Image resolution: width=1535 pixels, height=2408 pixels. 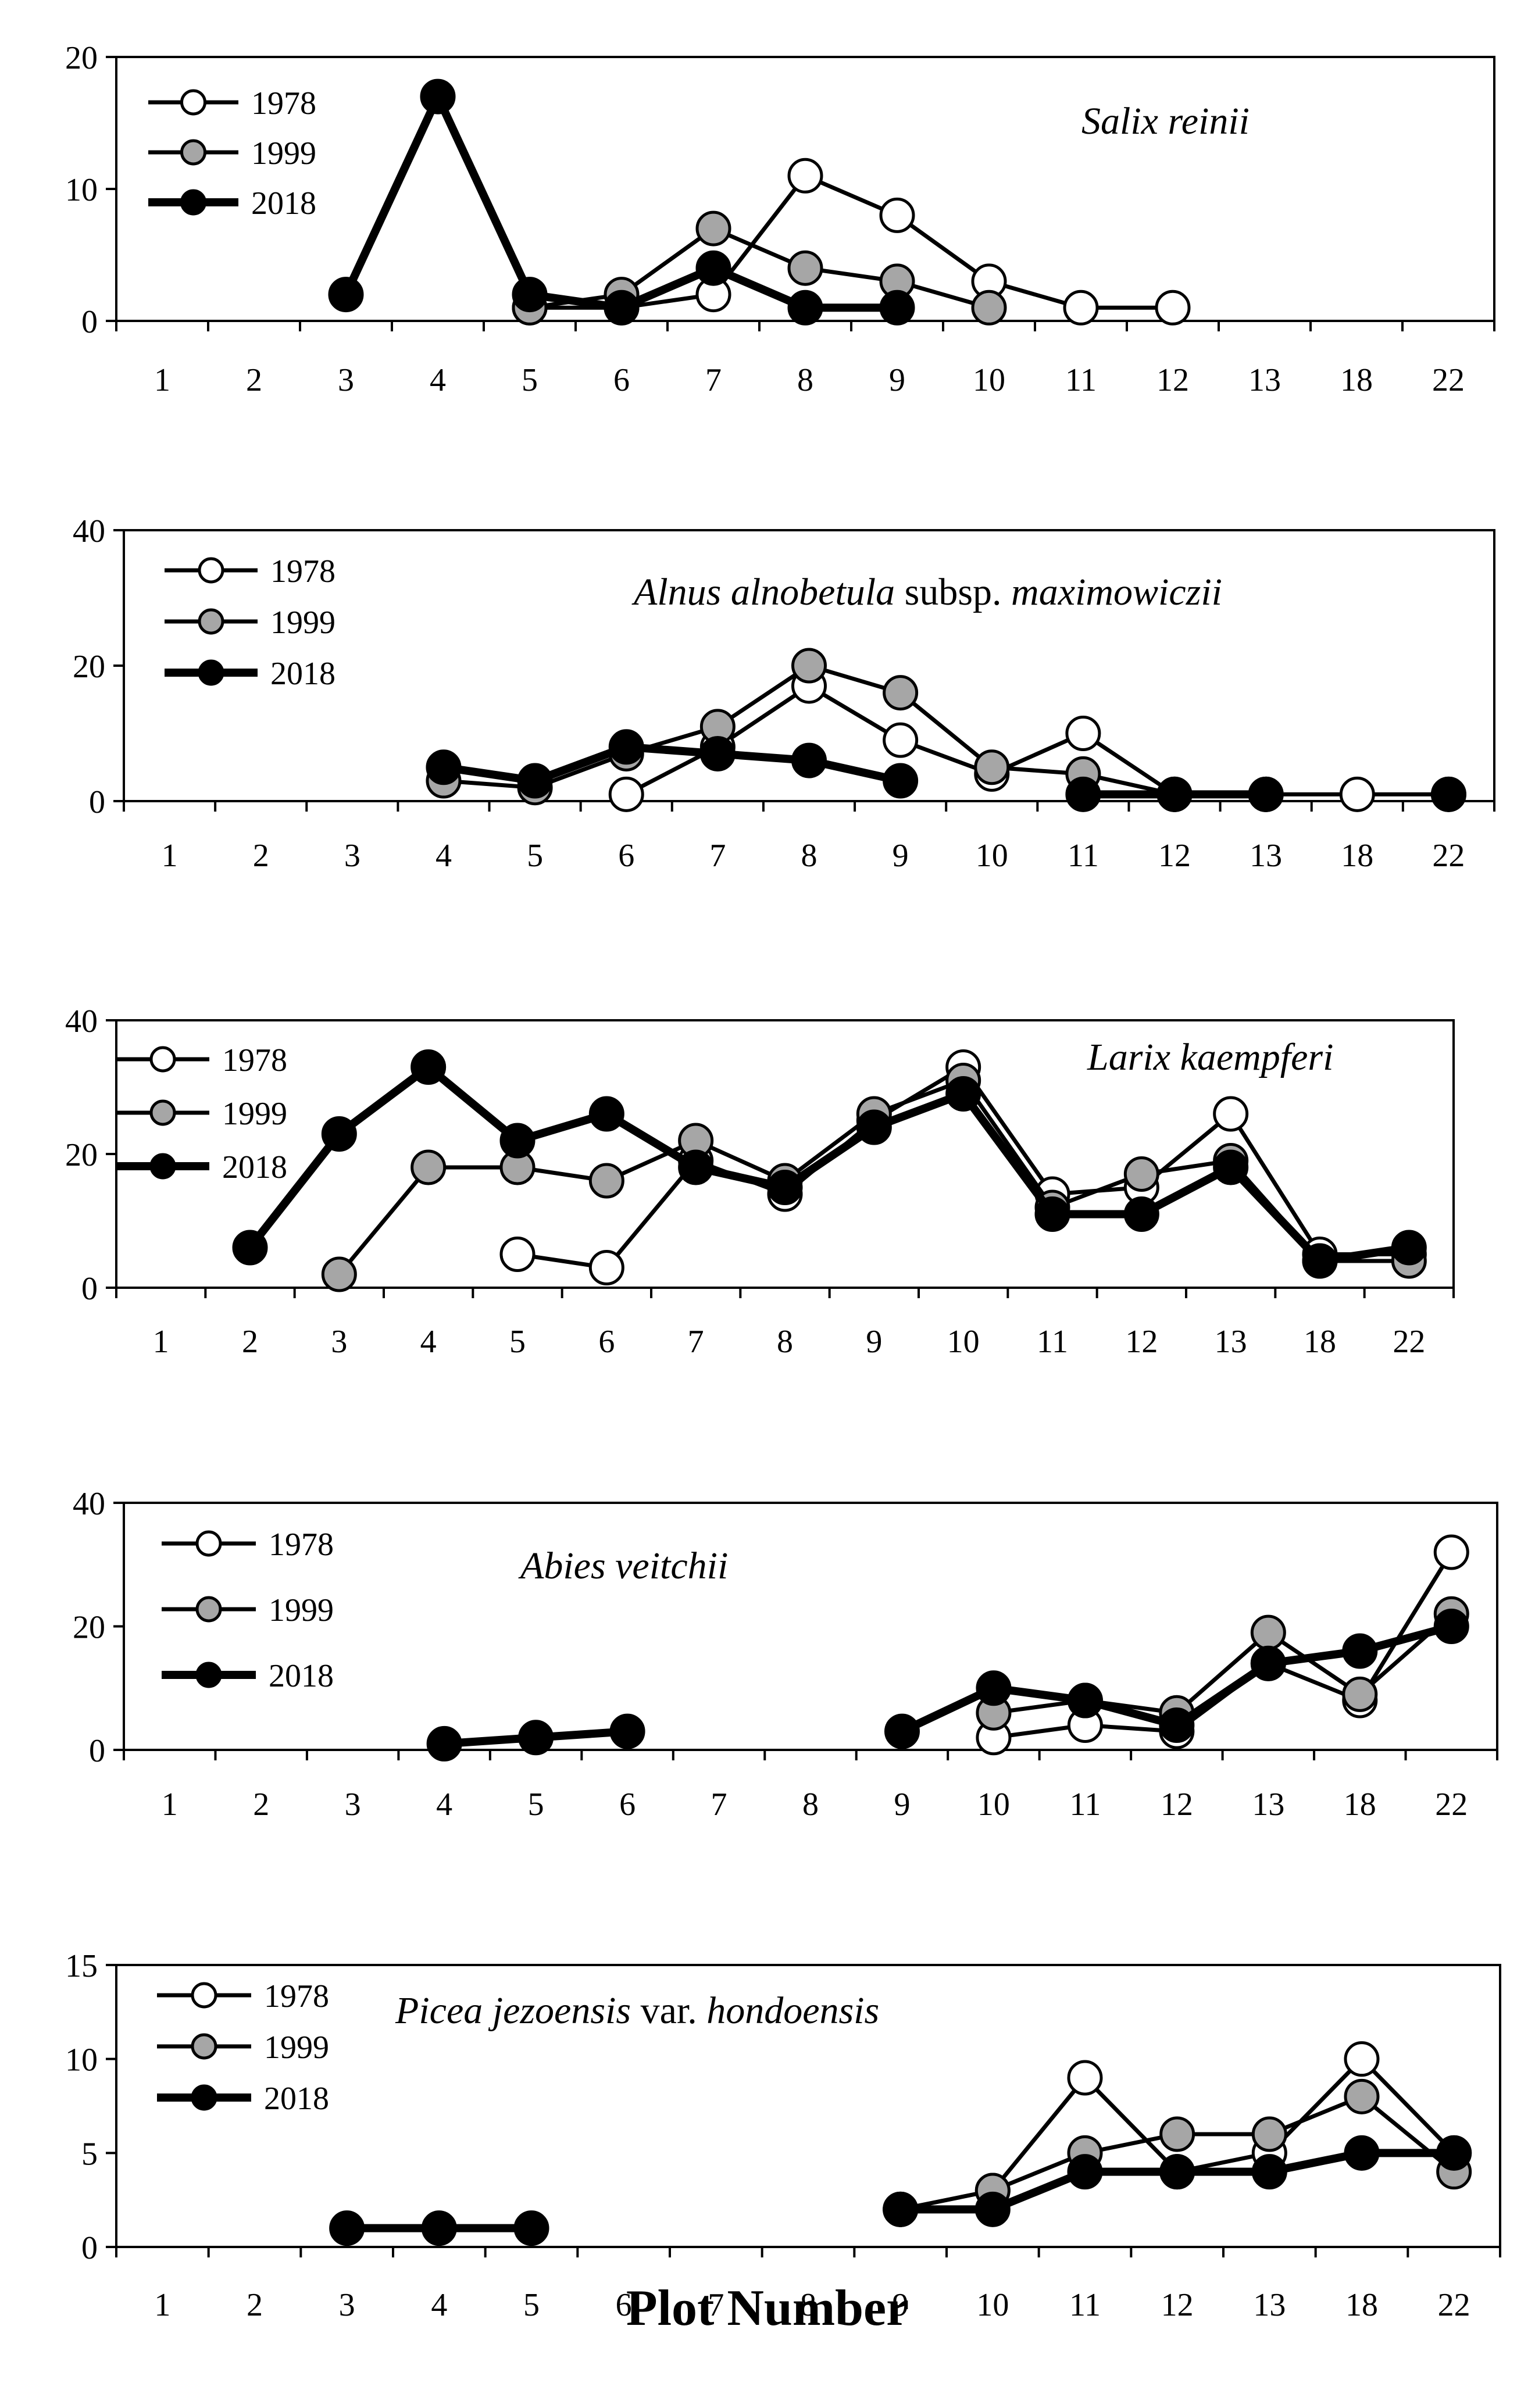 I want to click on plot-area-frame, so click(x=808, y=2106).